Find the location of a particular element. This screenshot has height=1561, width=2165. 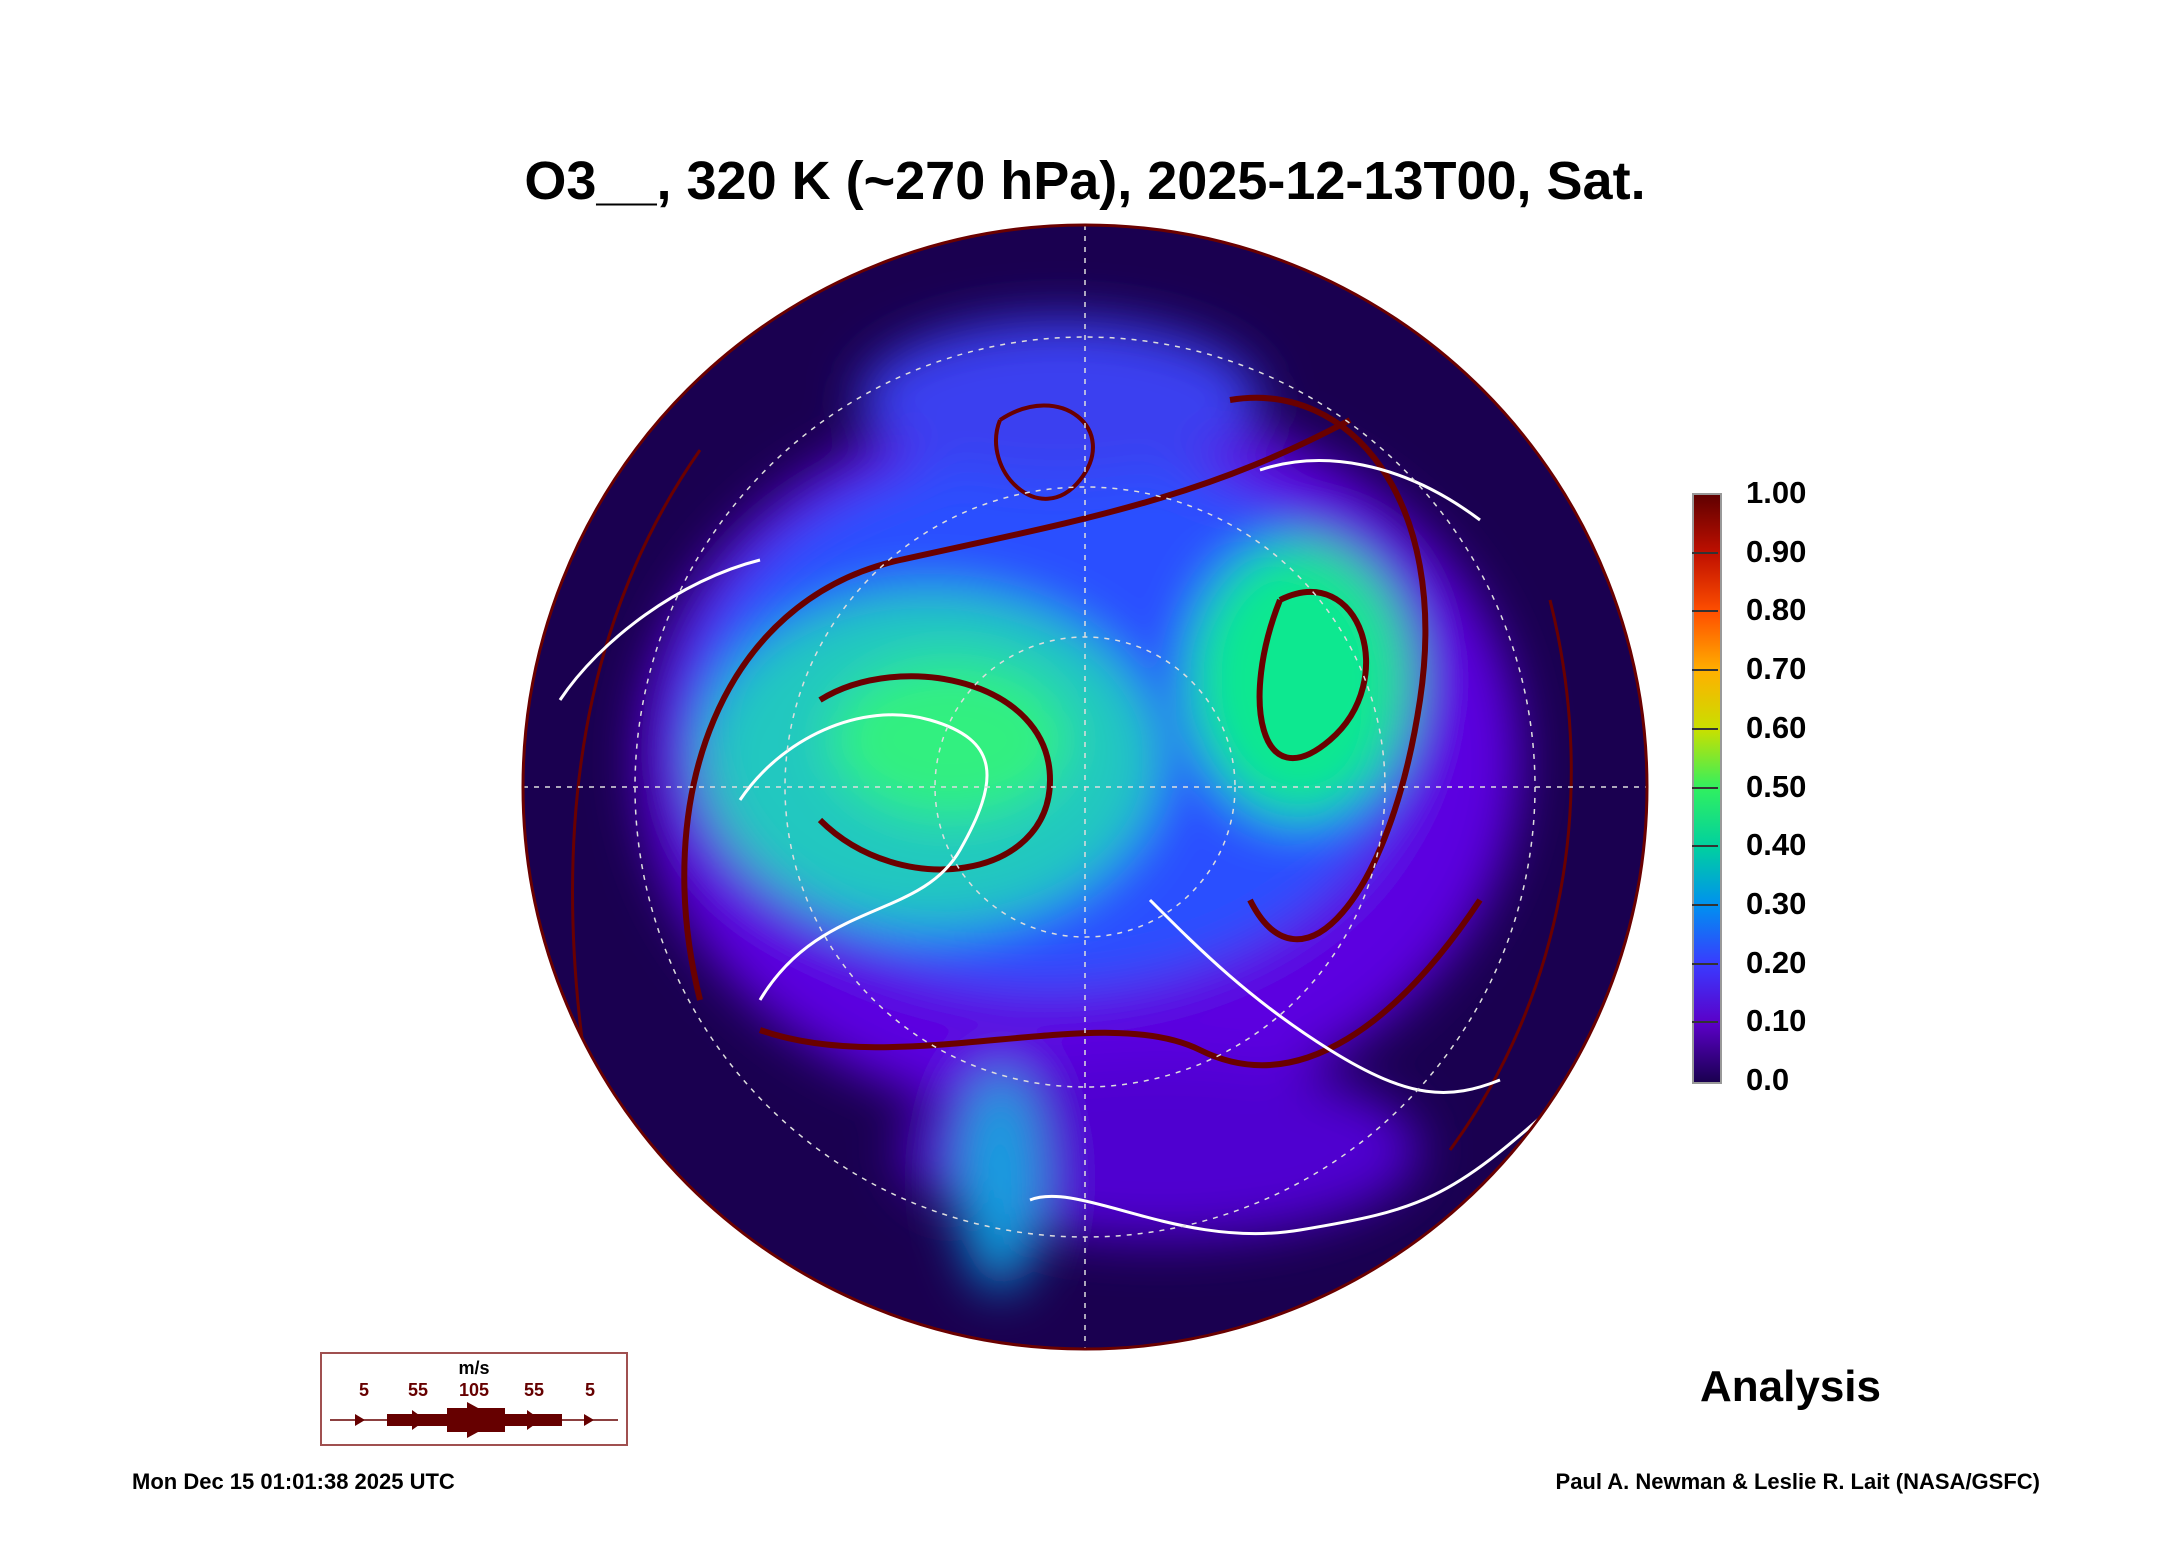

colorbar-tick-label: 0.20 is located at coordinates (1776, 962).